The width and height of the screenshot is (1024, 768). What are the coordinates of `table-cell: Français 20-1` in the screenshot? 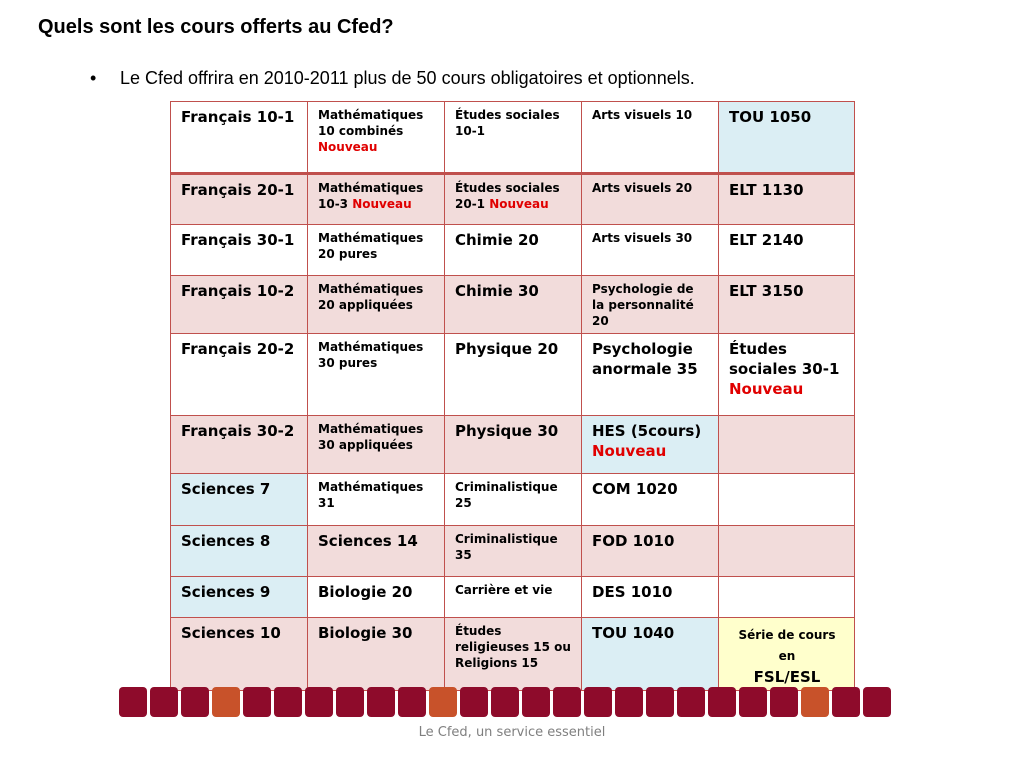 It's located at (239, 199).